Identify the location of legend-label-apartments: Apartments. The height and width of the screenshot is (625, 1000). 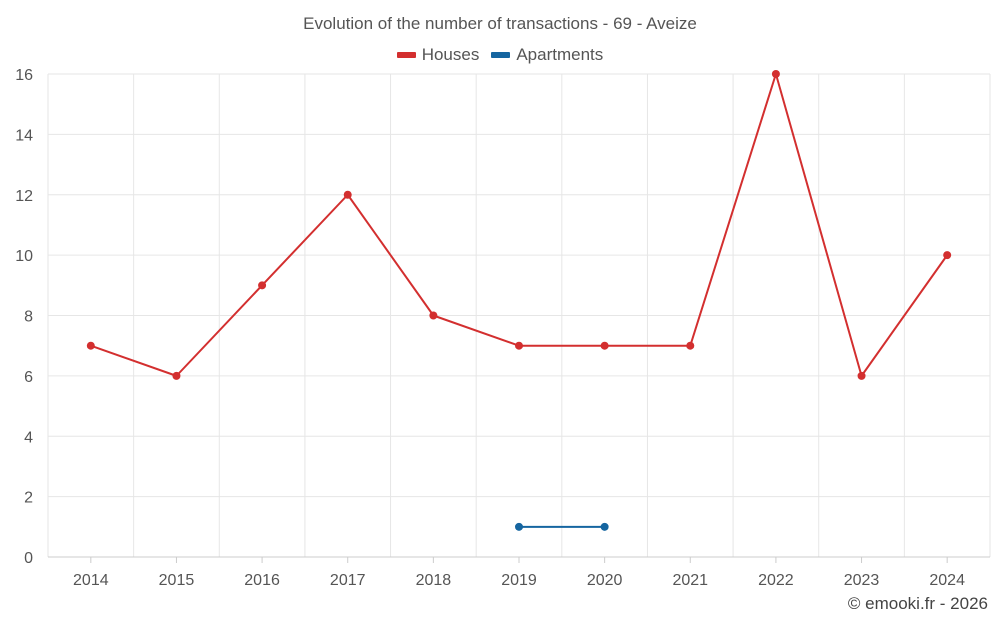
(560, 54).